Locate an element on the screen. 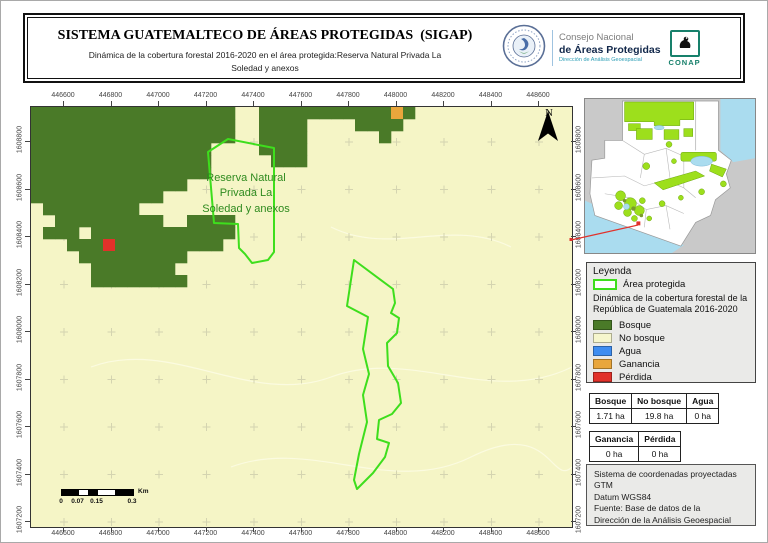  legend-area-row: Área protegida is located at coordinates (671, 284).